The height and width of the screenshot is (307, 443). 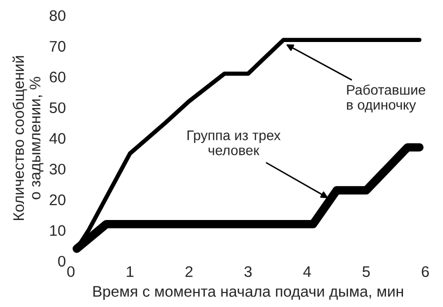 I want to click on x-tick-label: 0, so click(x=71, y=272).